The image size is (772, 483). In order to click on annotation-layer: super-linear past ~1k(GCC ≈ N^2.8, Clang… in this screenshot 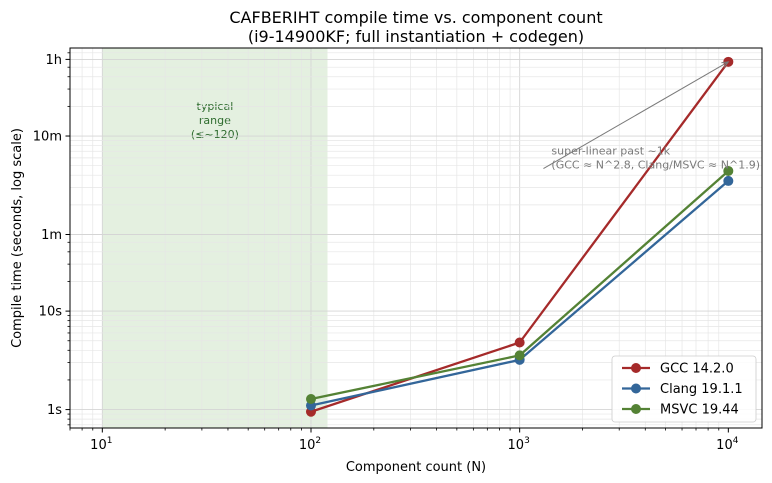, I will do `click(651, 116)`.